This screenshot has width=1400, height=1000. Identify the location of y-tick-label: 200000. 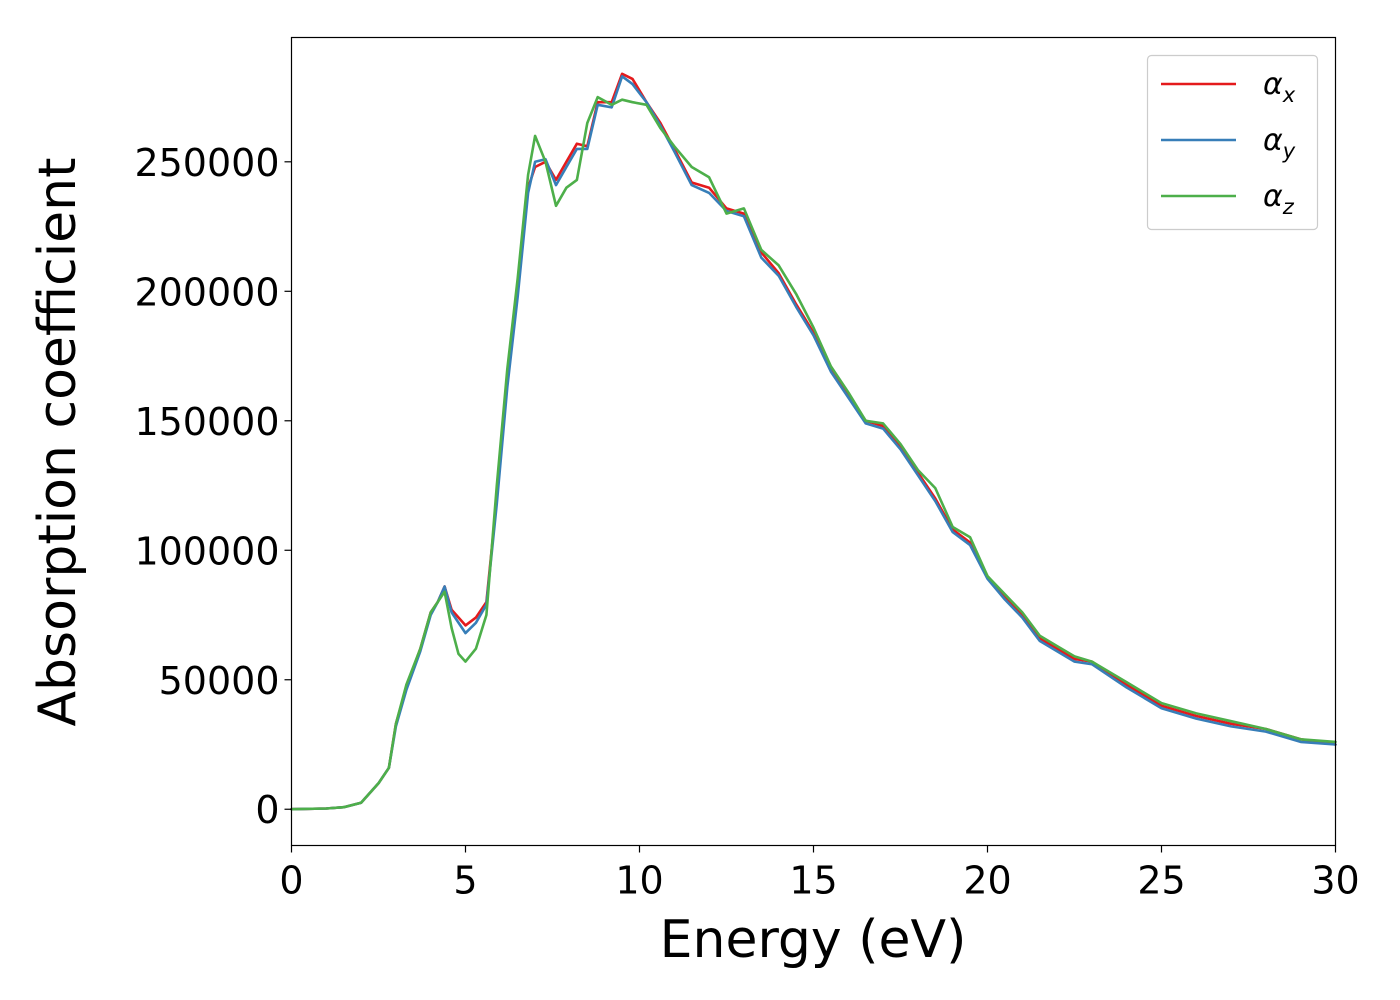
(206, 292).